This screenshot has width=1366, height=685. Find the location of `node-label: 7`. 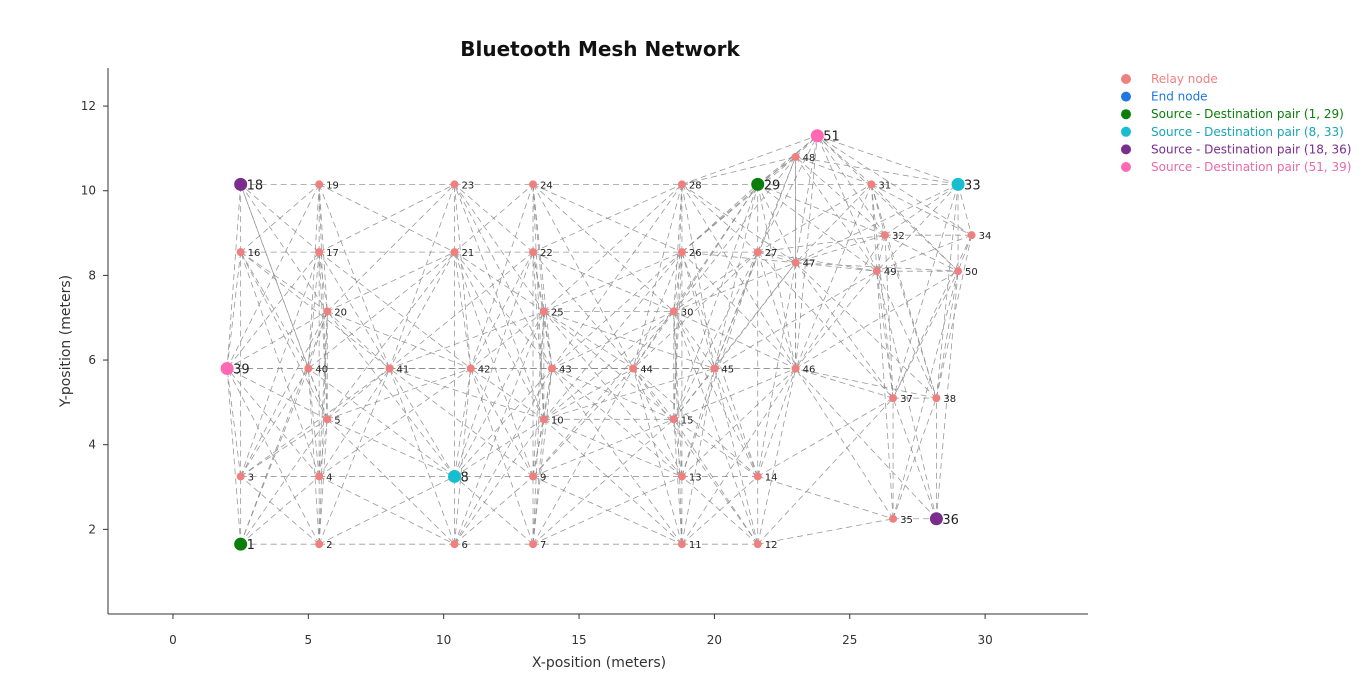

node-label: 7 is located at coordinates (543, 545).